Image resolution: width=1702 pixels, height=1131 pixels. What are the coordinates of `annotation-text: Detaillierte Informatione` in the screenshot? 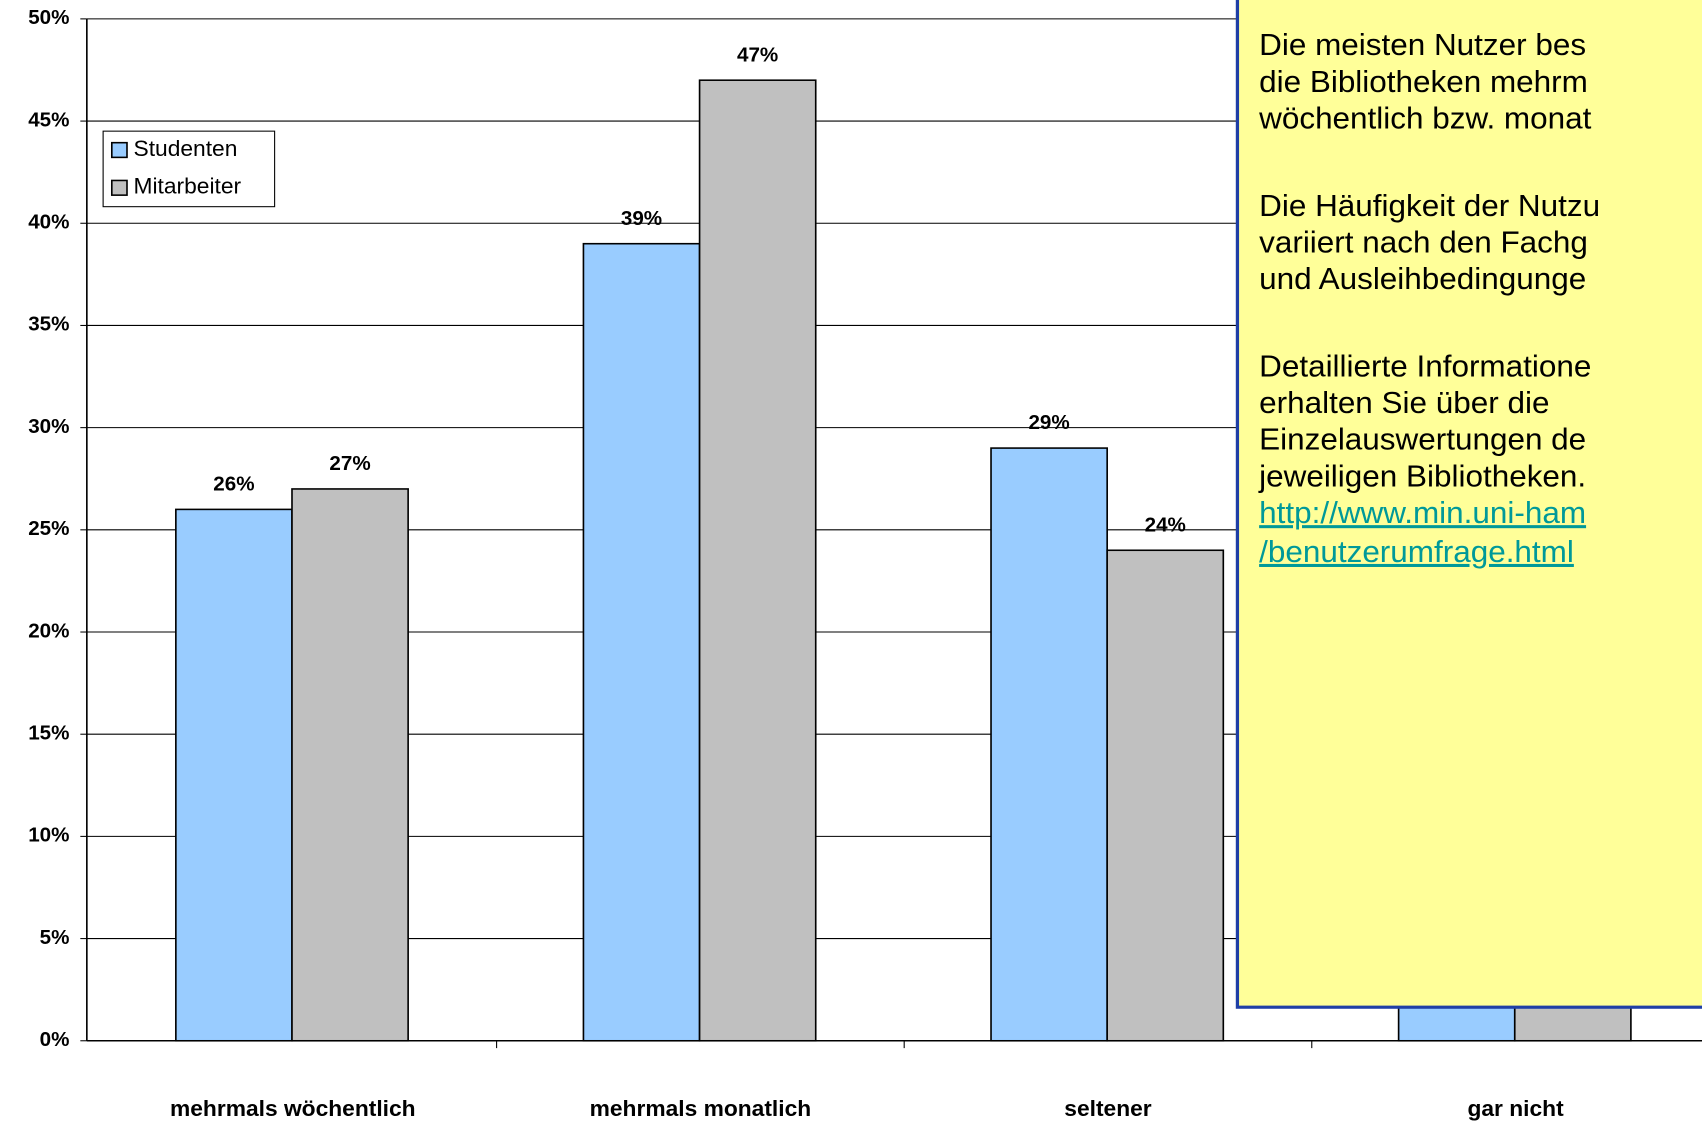 It's located at (1425, 366).